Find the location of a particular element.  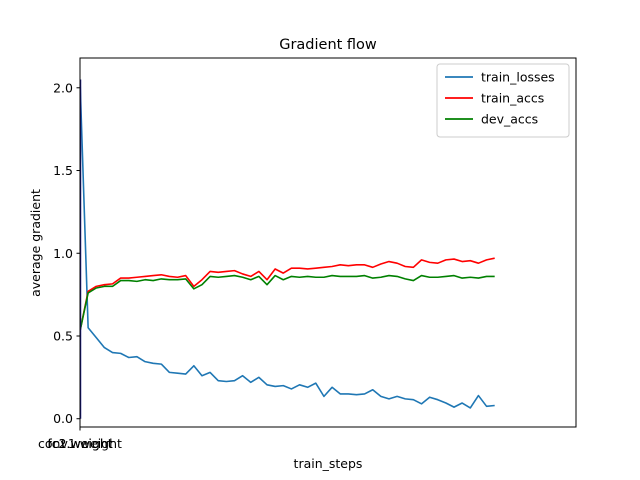

y-axis-label: average gradient is located at coordinates (35, 243).